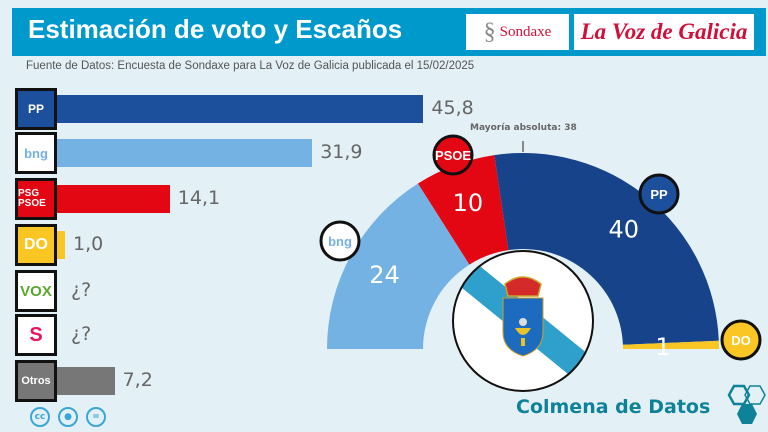  Describe the element at coordinates (606, 249) in the screenshot. I see `seat-segment-pp` at that location.